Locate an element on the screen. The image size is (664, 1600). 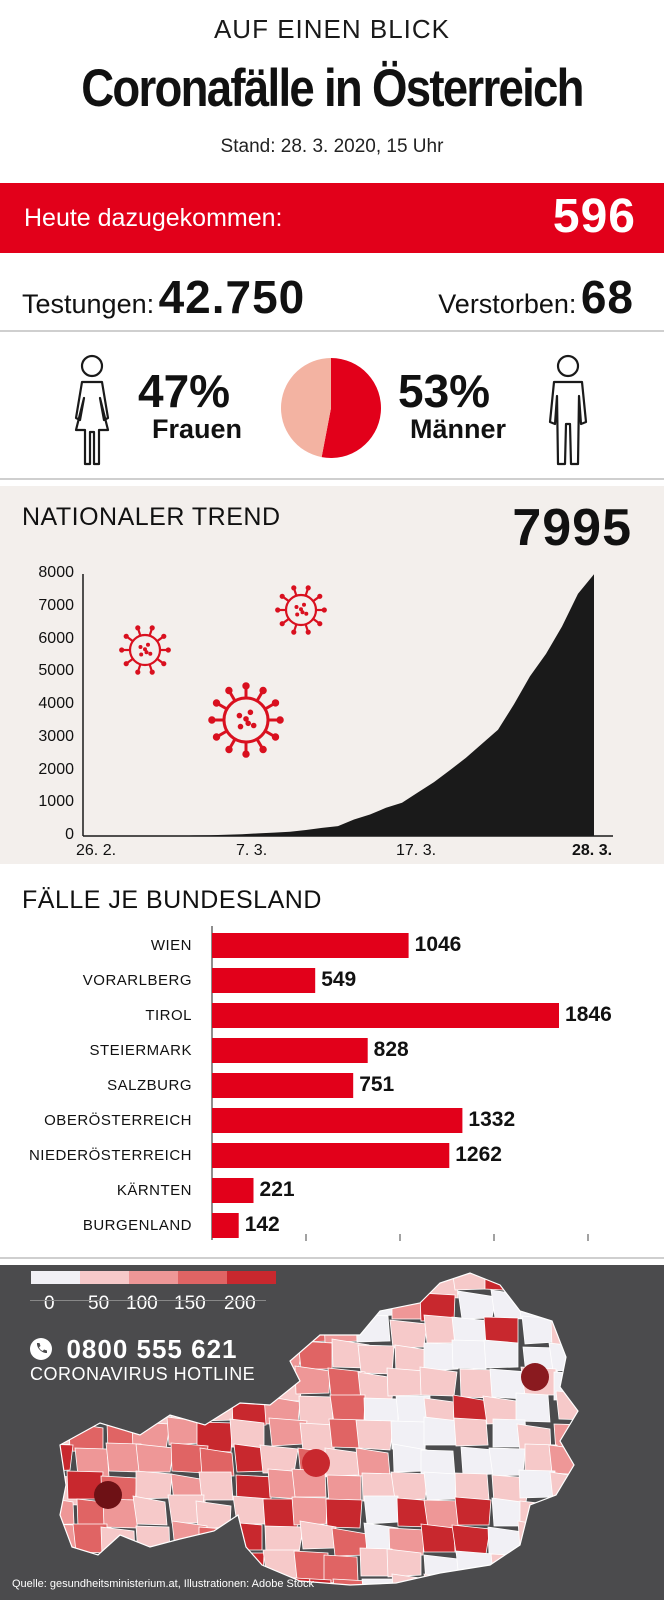
hotline: 0800 555 621 is located at coordinates (134, 1349).